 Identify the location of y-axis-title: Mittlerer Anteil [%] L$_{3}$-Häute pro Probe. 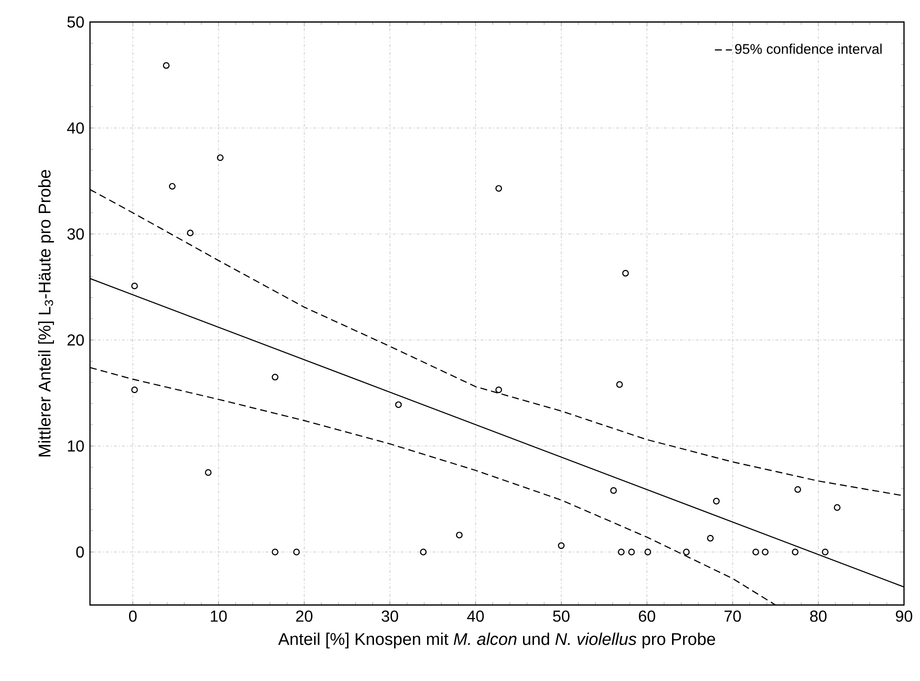
(46, 313).